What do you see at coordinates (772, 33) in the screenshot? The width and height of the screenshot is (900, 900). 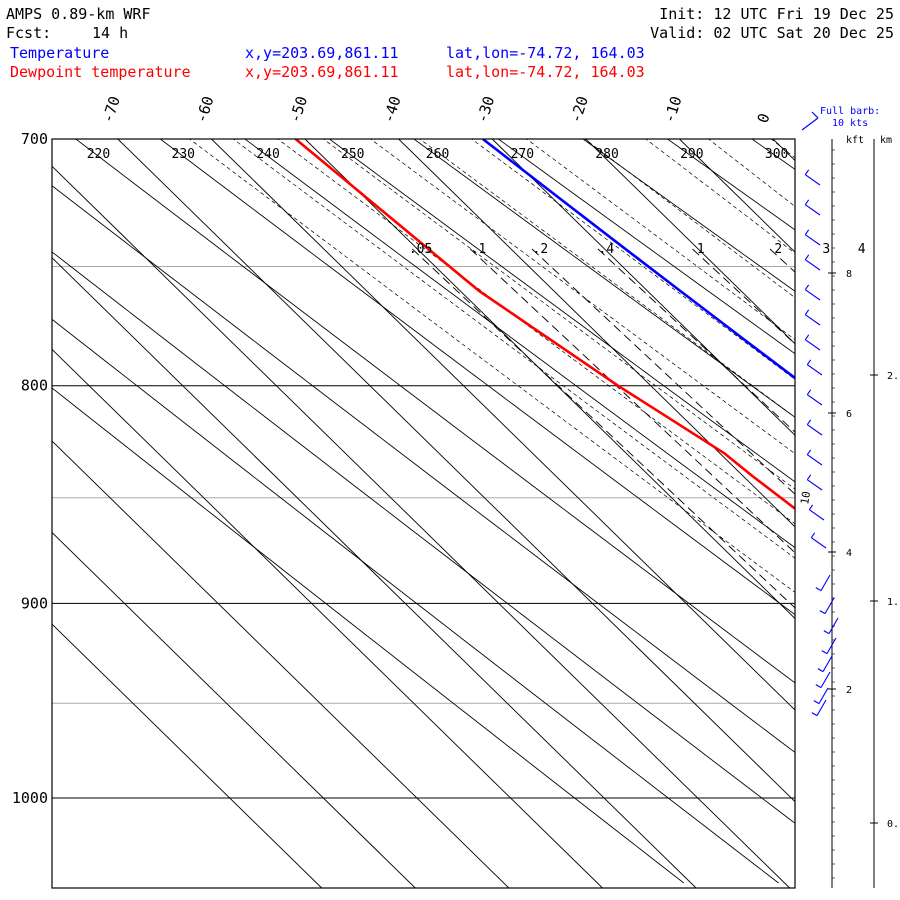 I see `valid-time: Valid: 02 UTC Sat 20 Dec 25` at bounding box center [772, 33].